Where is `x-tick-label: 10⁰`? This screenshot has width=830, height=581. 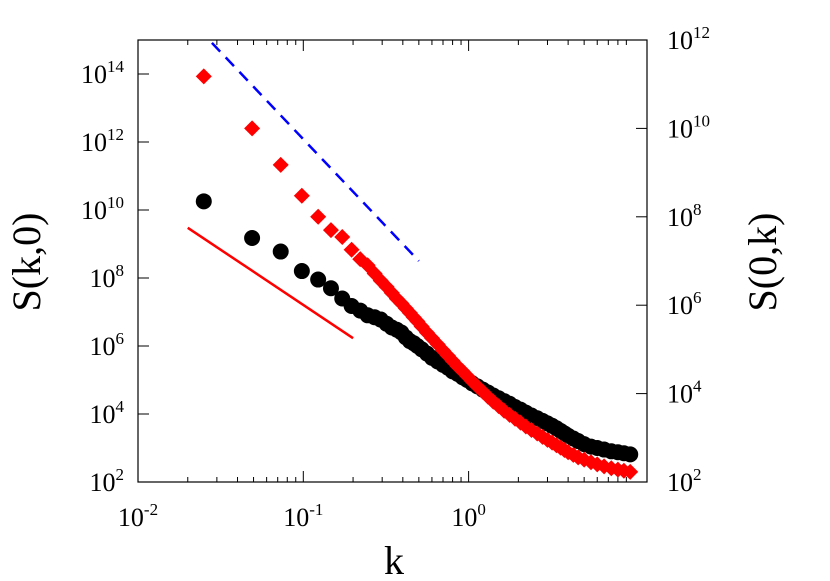 x-tick-label: 10⁰ is located at coordinates (468, 516).